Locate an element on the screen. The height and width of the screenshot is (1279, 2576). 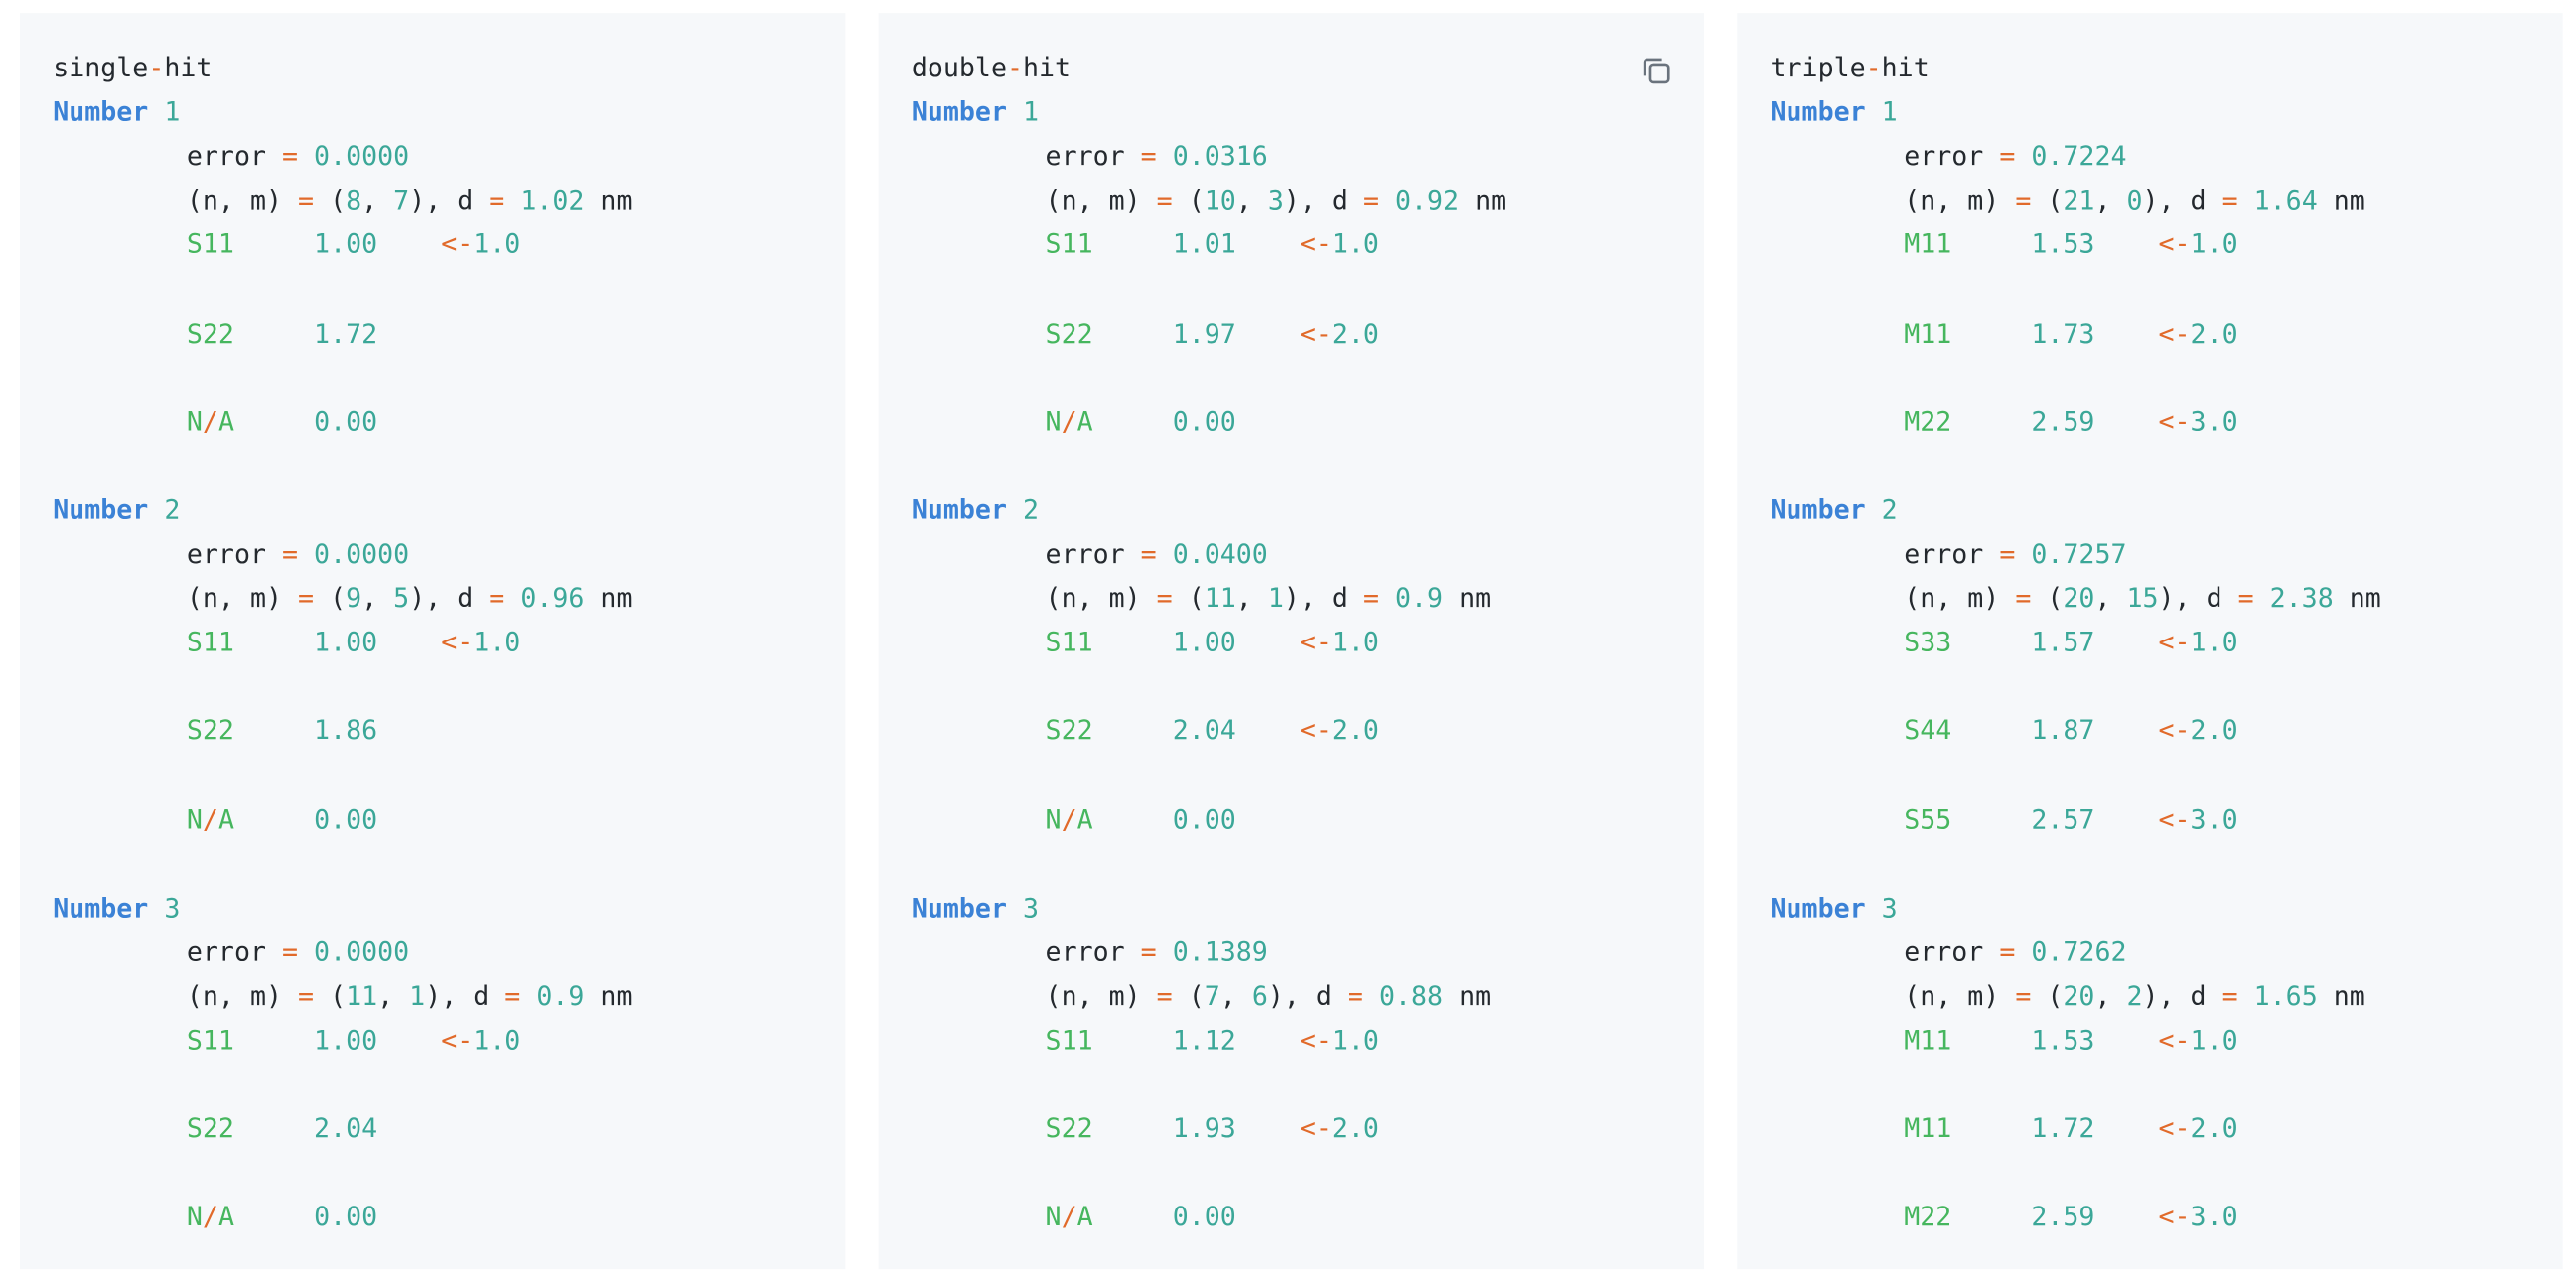
error-line: error = 0.1389 is located at coordinates (1156, 951).